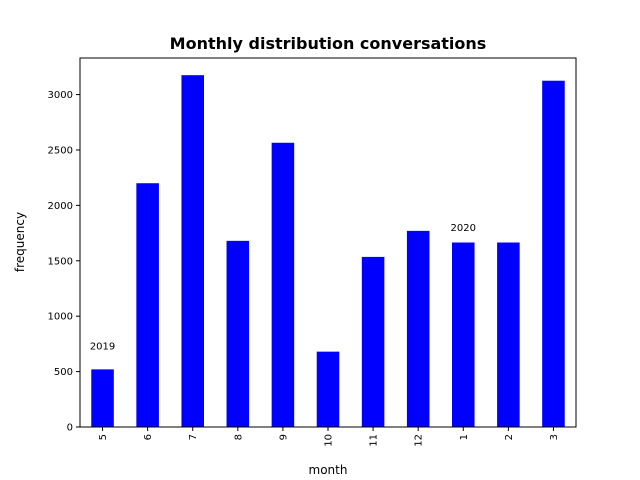 The height and width of the screenshot is (480, 640). I want to click on y-tick-label: 500, so click(63, 372).